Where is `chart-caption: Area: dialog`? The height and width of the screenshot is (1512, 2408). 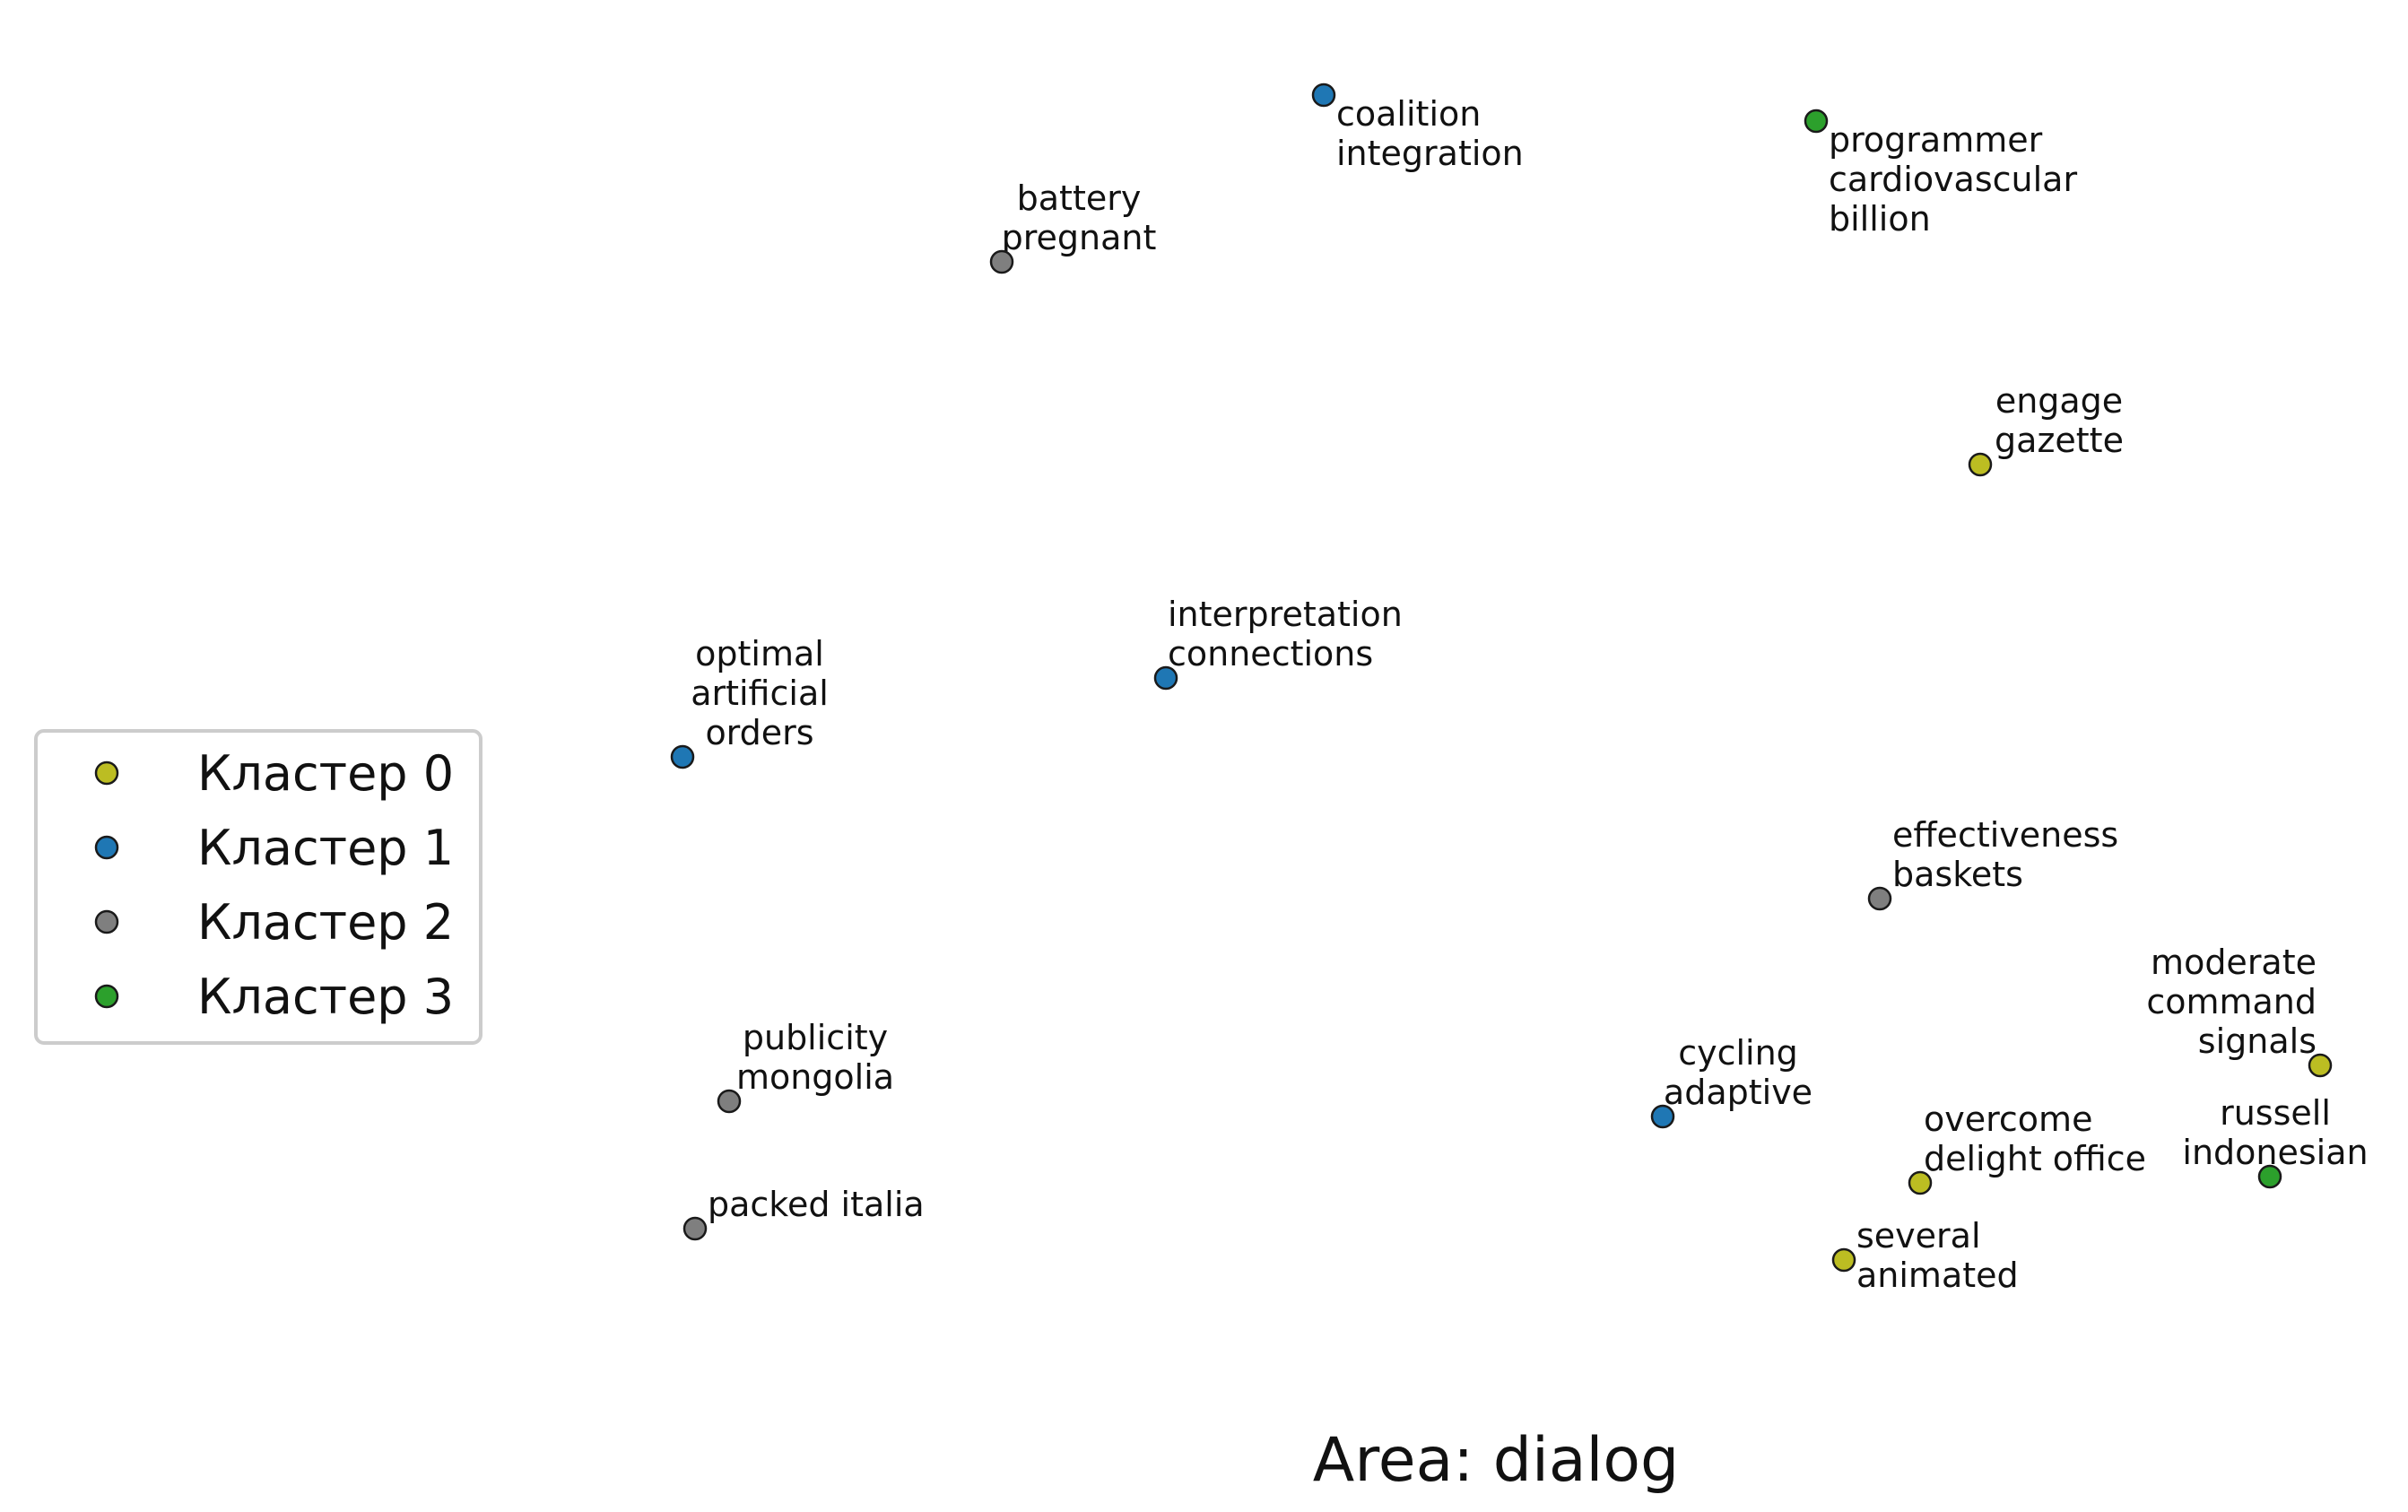
chart-caption: Area: dialog is located at coordinates (1496, 1460).